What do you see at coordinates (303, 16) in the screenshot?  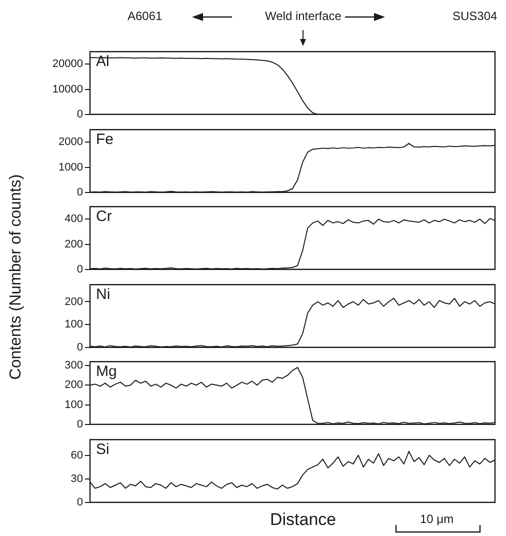 I see `text: Weld interface` at bounding box center [303, 16].